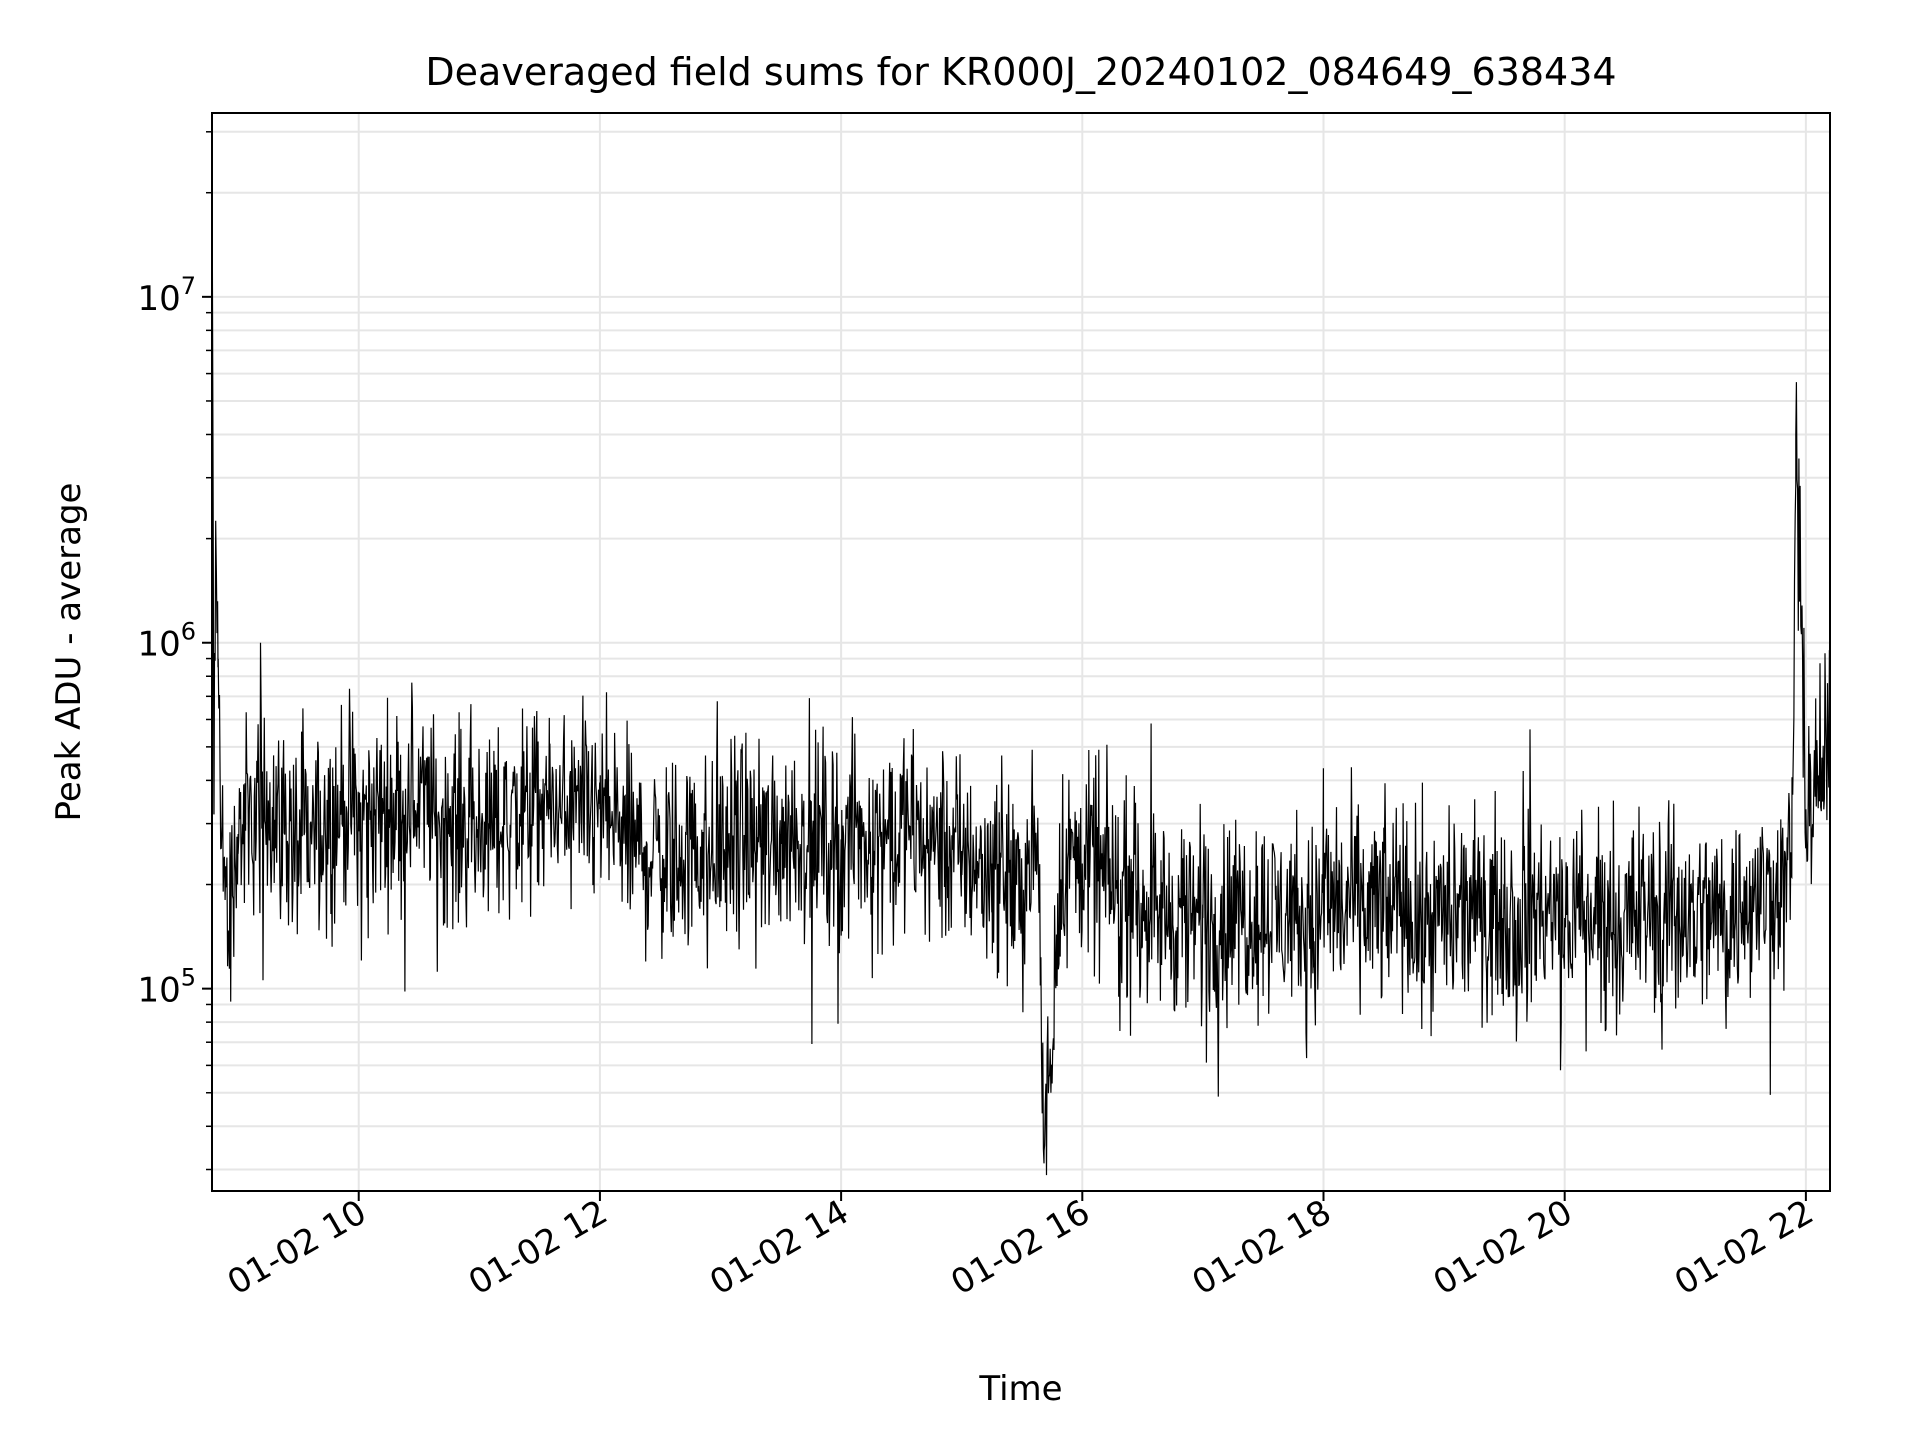 Image resolution: width=1920 pixels, height=1440 pixels. I want to click on y-tick-label: 10⁷, so click(166, 295).